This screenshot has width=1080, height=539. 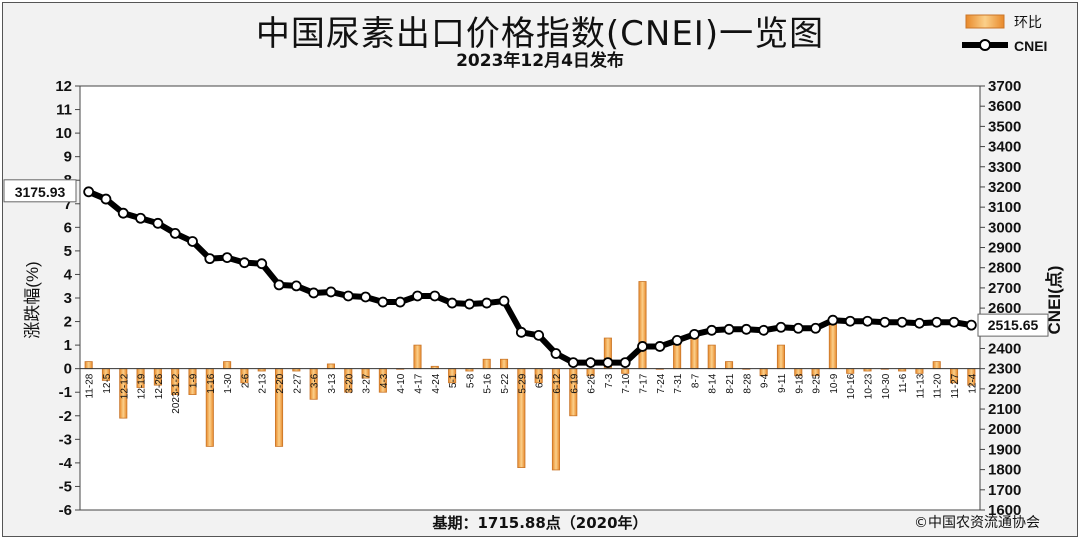 I want to click on x-tick-label: 11-13, so click(x=920, y=385).